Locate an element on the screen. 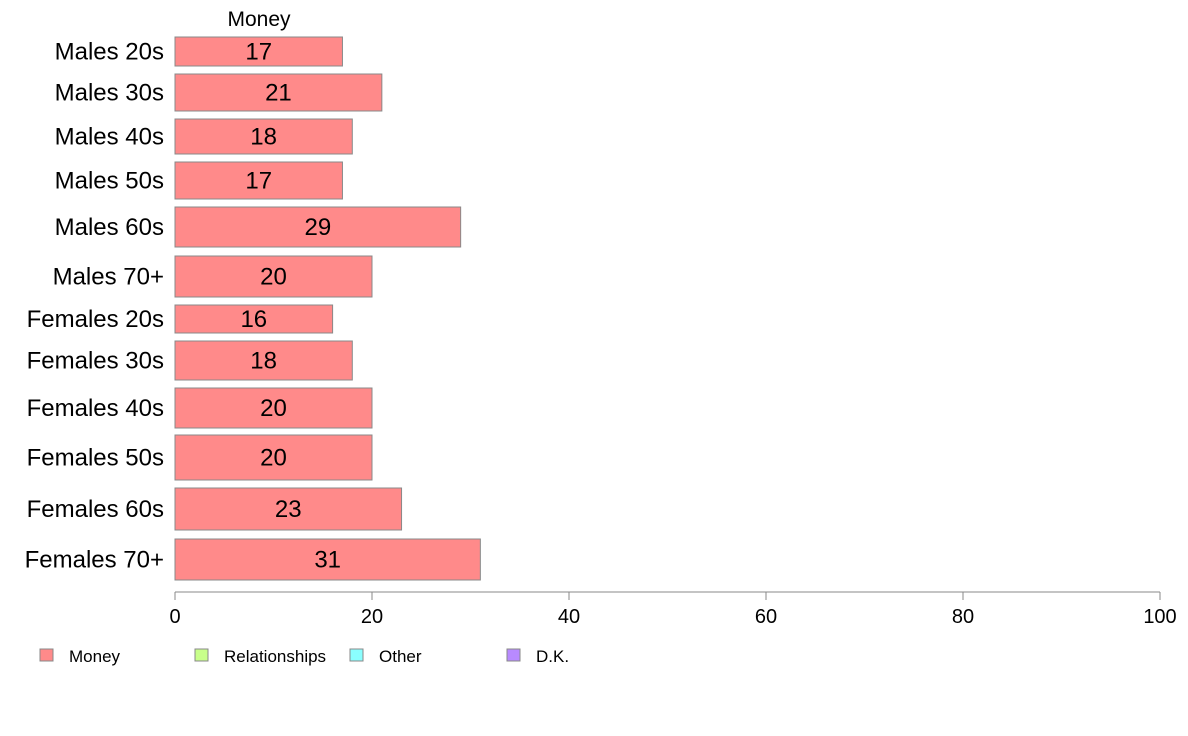  x-tick-label: 20 is located at coordinates (372, 617).